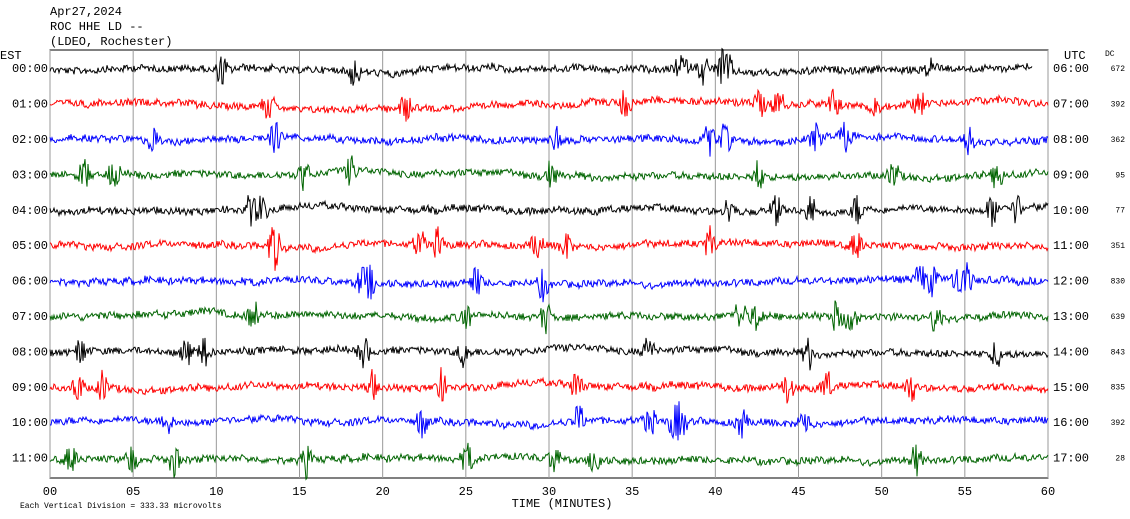  What do you see at coordinates (1071, 459) in the screenshot?
I see `utc-label: 17:00` at bounding box center [1071, 459].